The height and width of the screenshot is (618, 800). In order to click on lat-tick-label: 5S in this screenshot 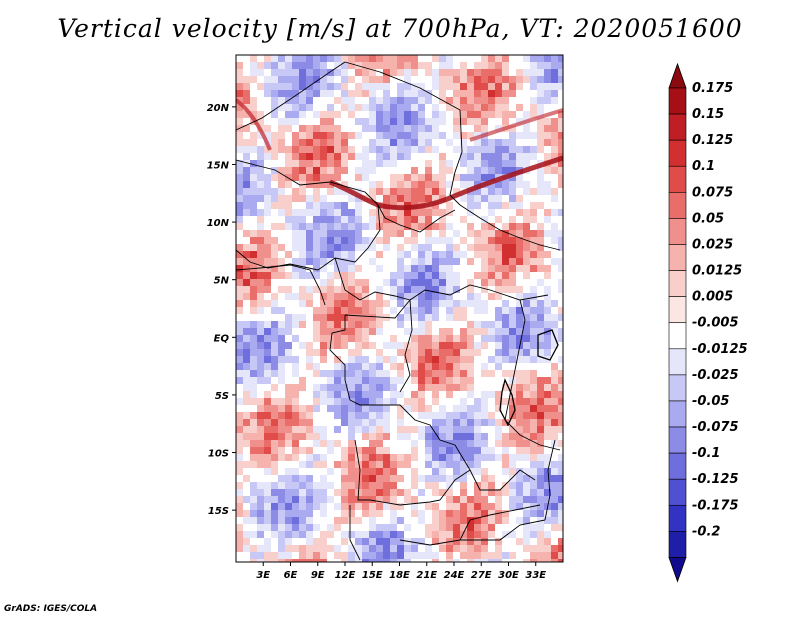, I will do `click(222, 396)`.